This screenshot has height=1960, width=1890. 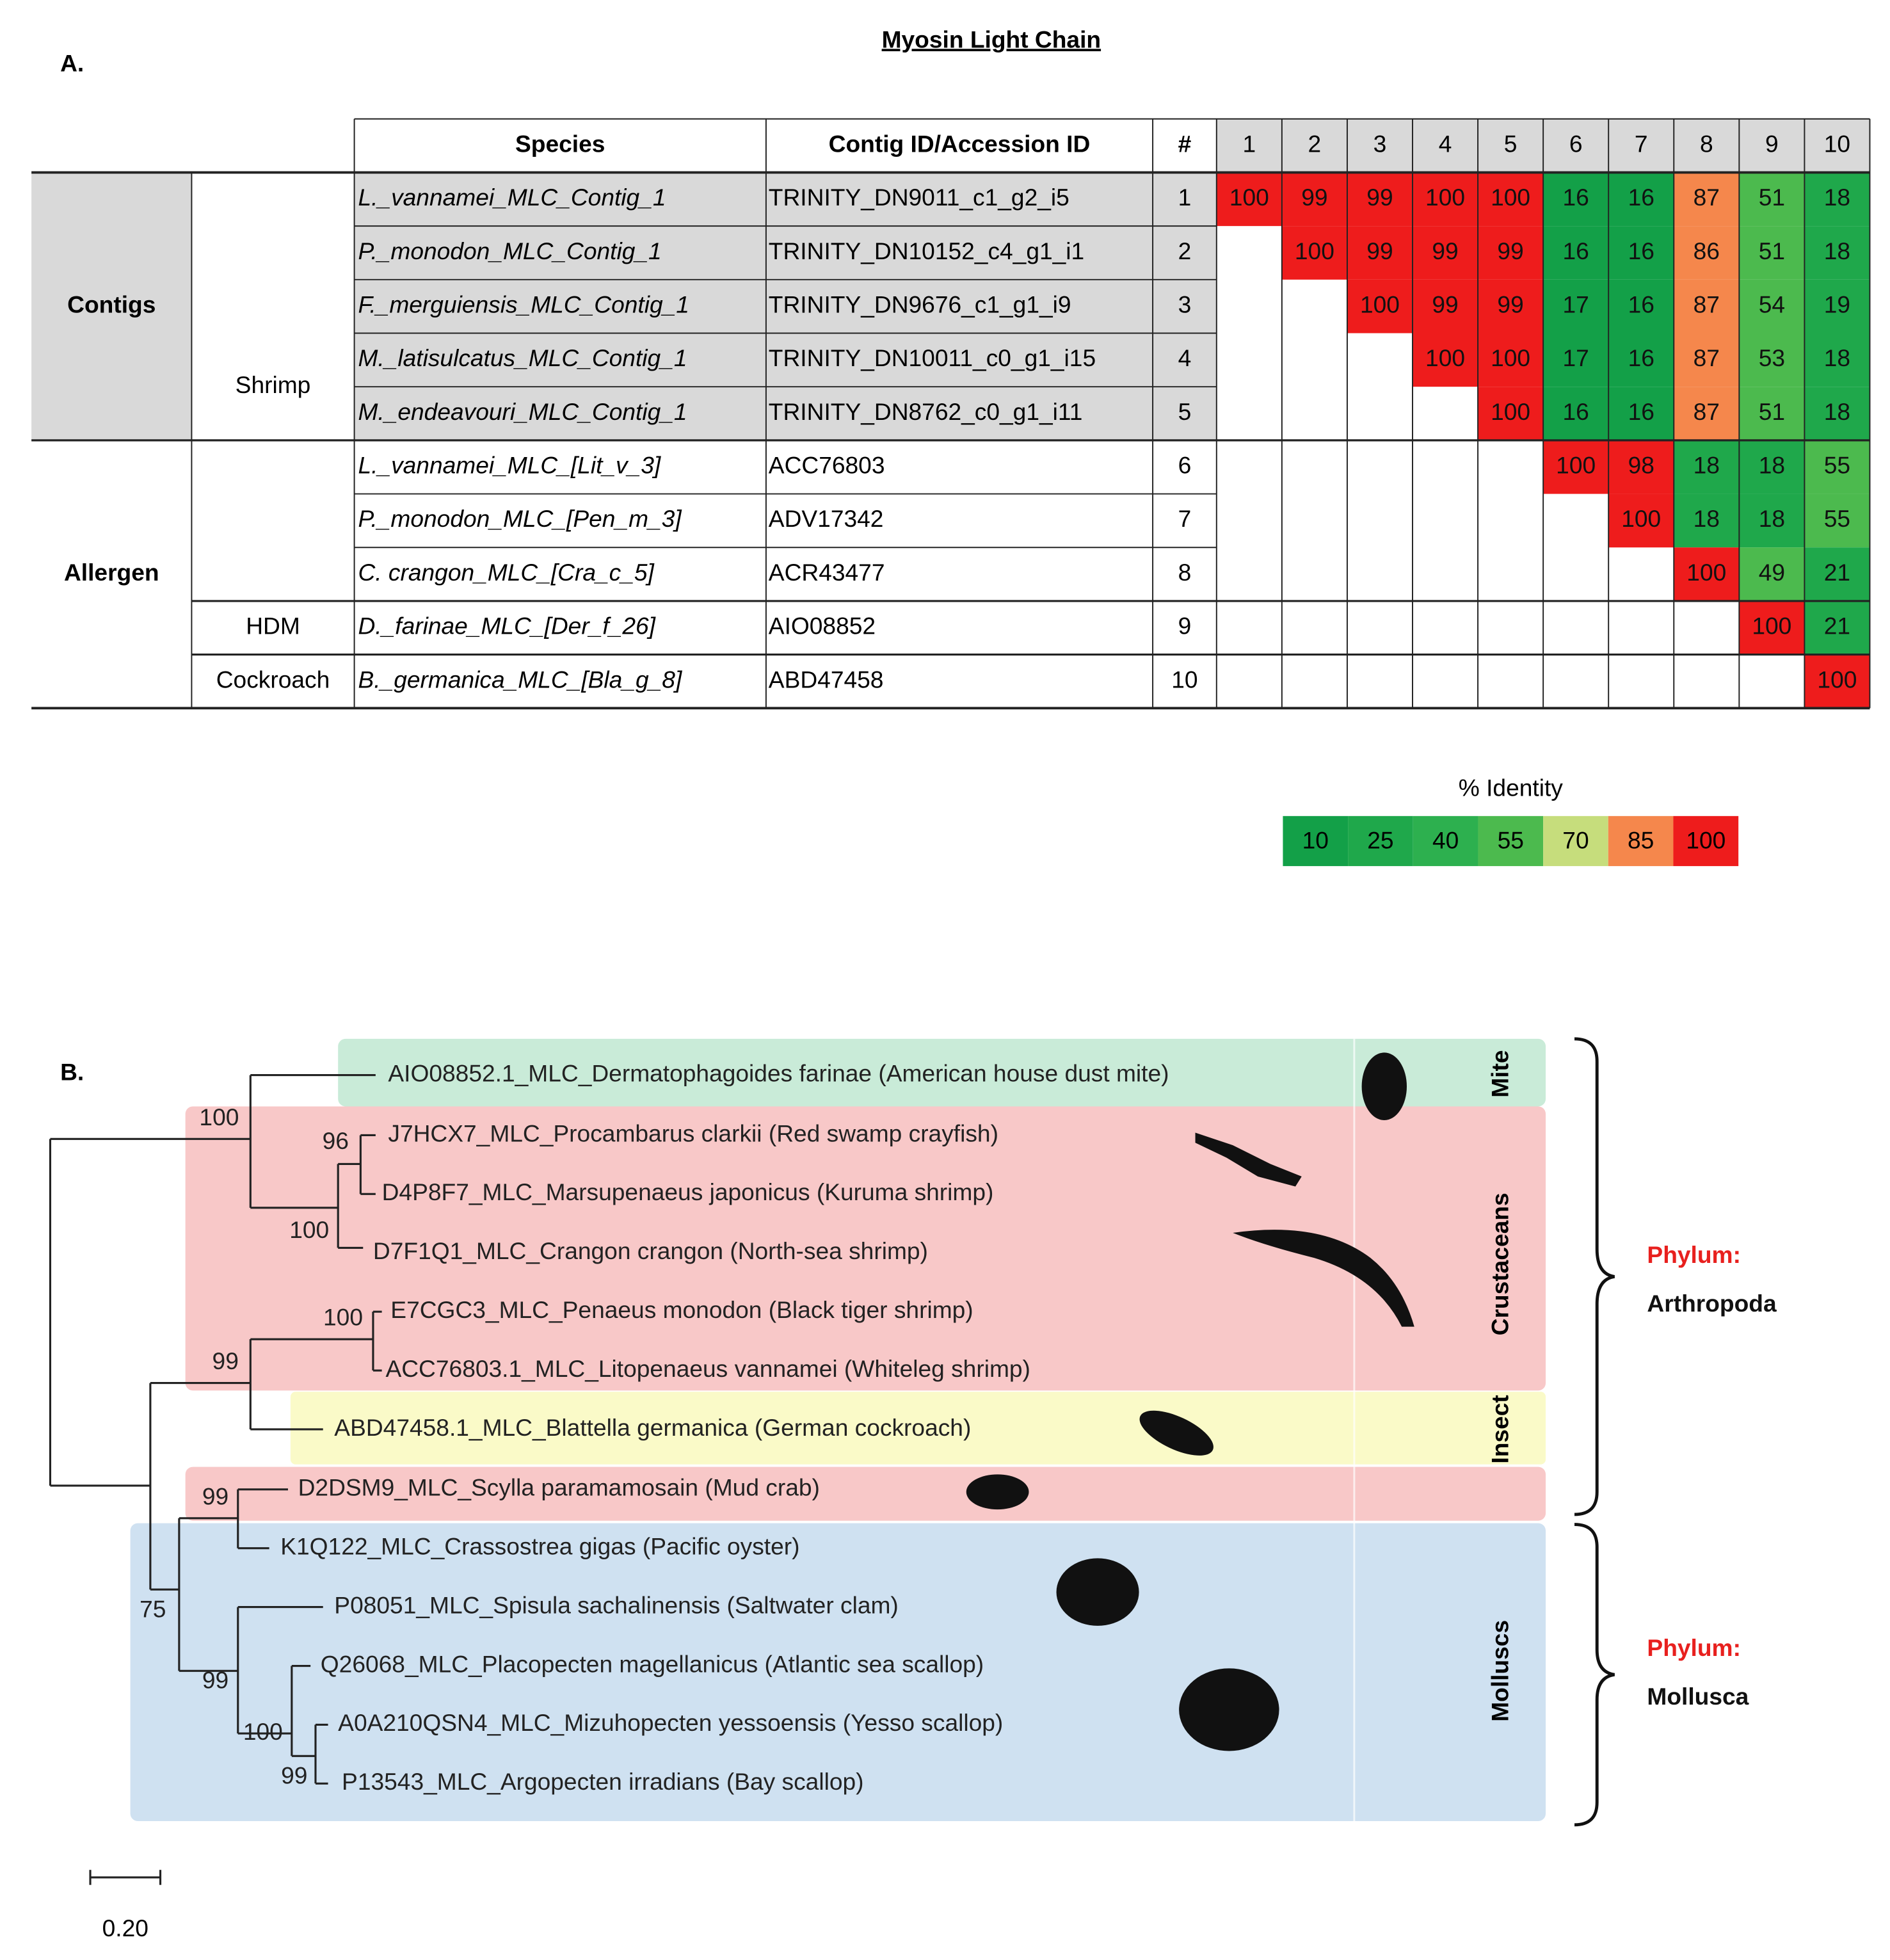 I want to click on species: C. crangon_MLC_[Cra_c_5], so click(x=507, y=572).